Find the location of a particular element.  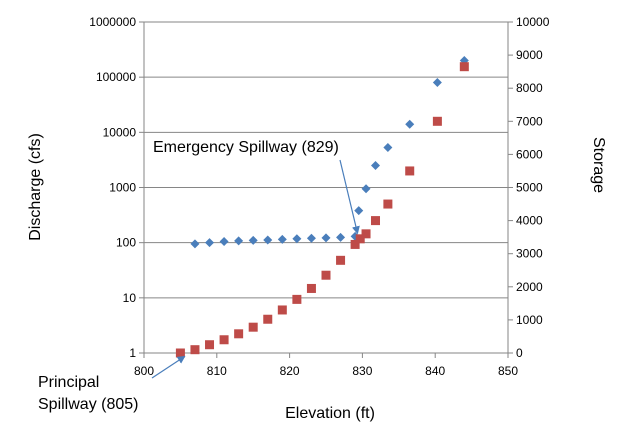

x-axis-title: Elevation (ft) is located at coordinates (330, 413).